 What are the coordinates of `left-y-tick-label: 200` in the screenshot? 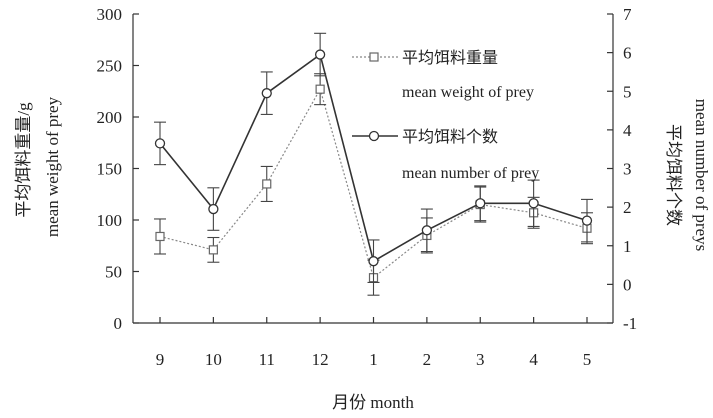 It's located at (110, 117).